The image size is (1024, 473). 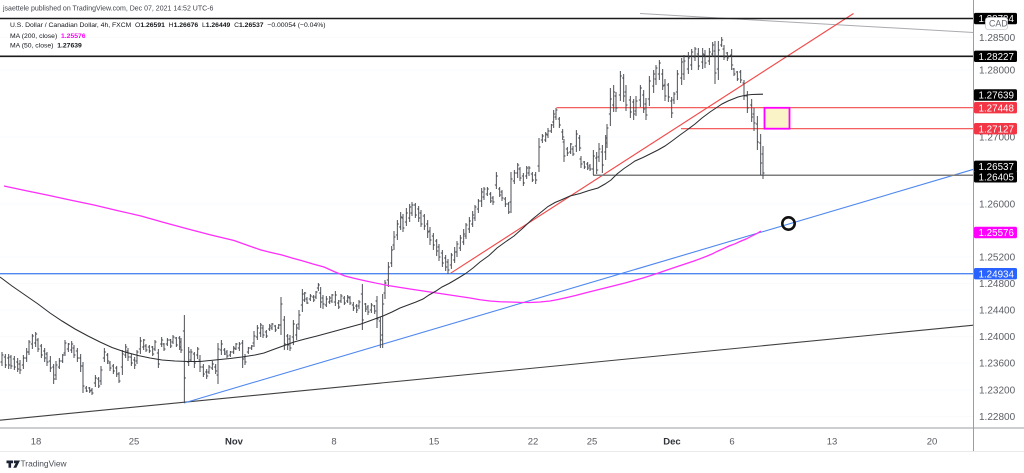 I want to click on svg-text: 1.24400, so click(x=997, y=310).